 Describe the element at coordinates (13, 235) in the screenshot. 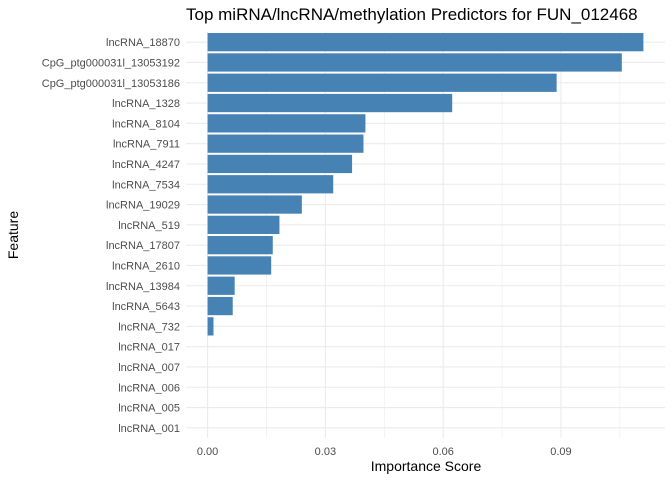

I see `y-axis-title: Feature` at that location.